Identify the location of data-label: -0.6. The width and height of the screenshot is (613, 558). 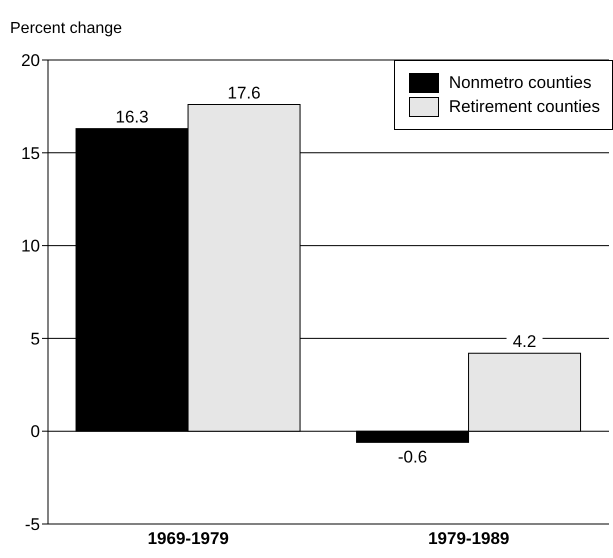
(413, 456).